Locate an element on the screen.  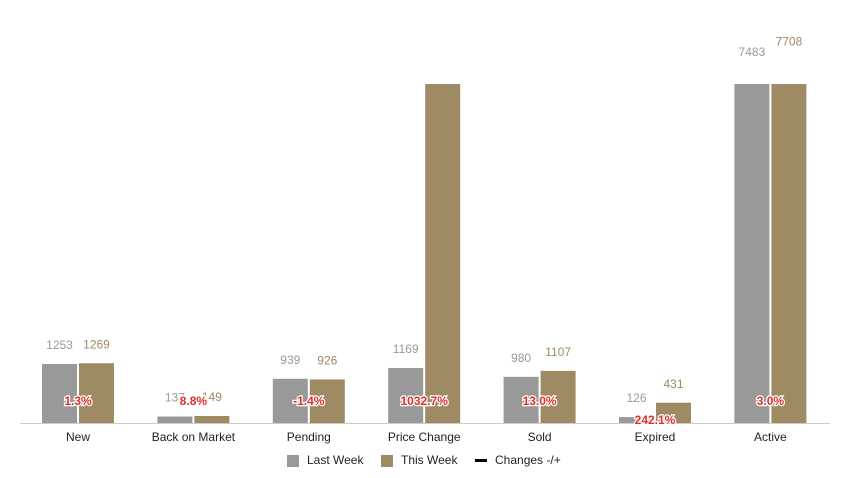
x-tick-label: Pending is located at coordinates (309, 437).